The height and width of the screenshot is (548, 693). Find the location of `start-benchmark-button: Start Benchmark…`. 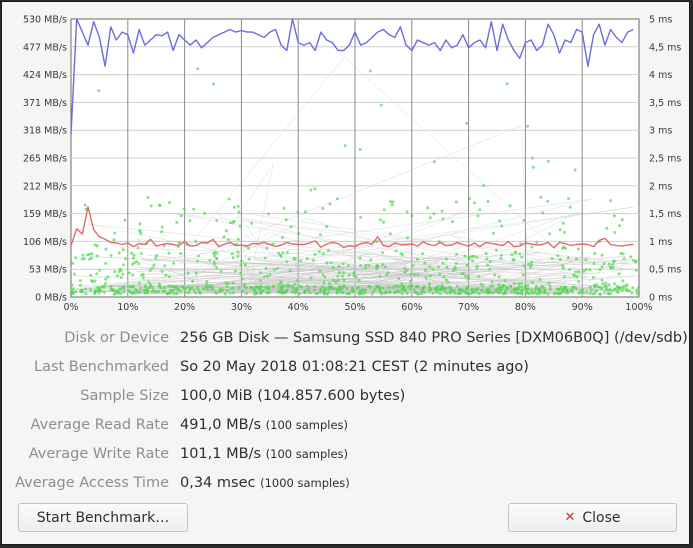

start-benchmark-button: Start Benchmark… is located at coordinates (103, 517).